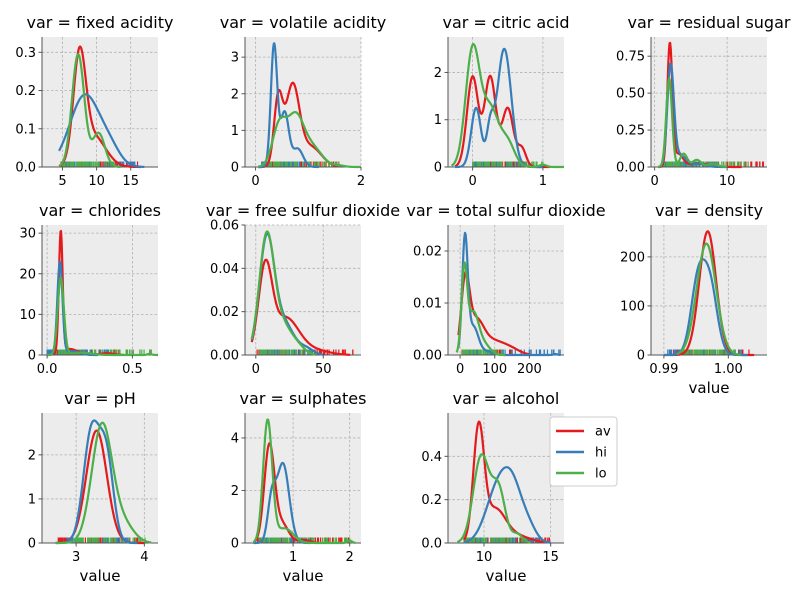 The image size is (800, 600). I want to click on x-tick-label: 0.99, so click(663, 369).